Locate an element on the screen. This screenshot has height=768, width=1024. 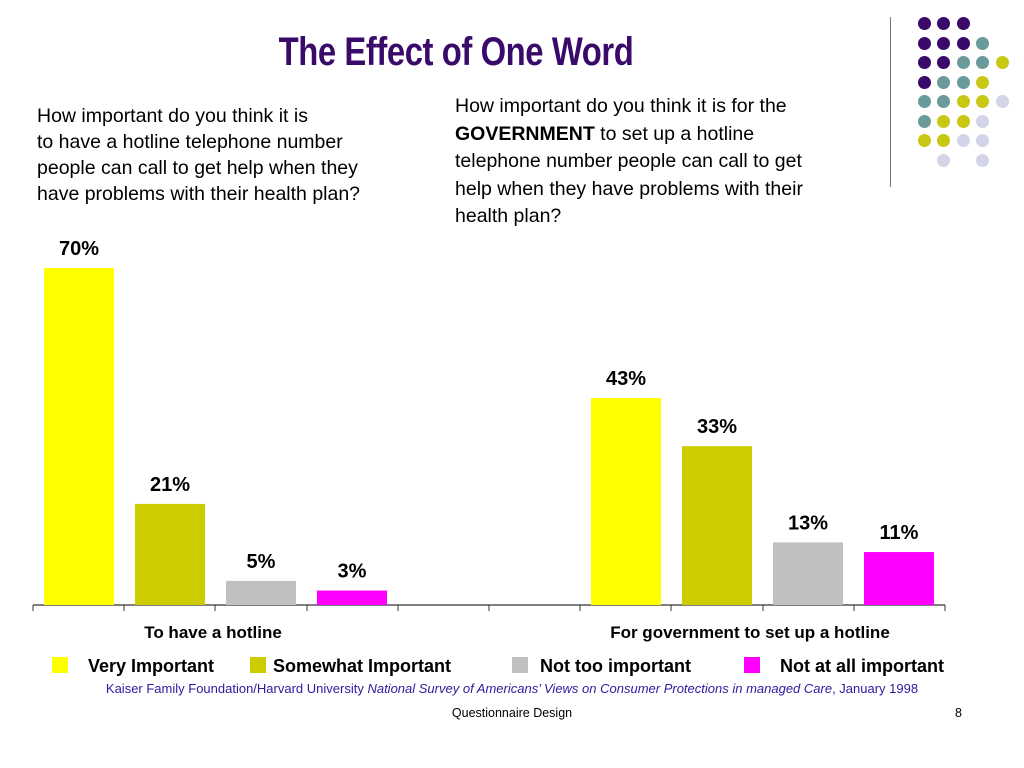
source-suffix: , January 1998 is located at coordinates (875, 688).